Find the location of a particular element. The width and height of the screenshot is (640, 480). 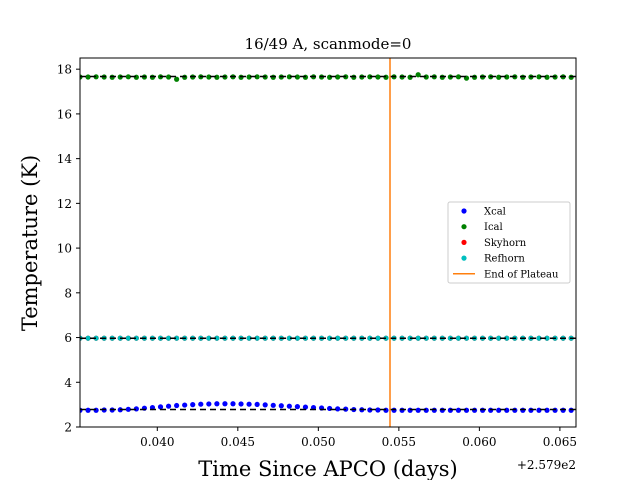

legend-box is located at coordinates (509, 242).